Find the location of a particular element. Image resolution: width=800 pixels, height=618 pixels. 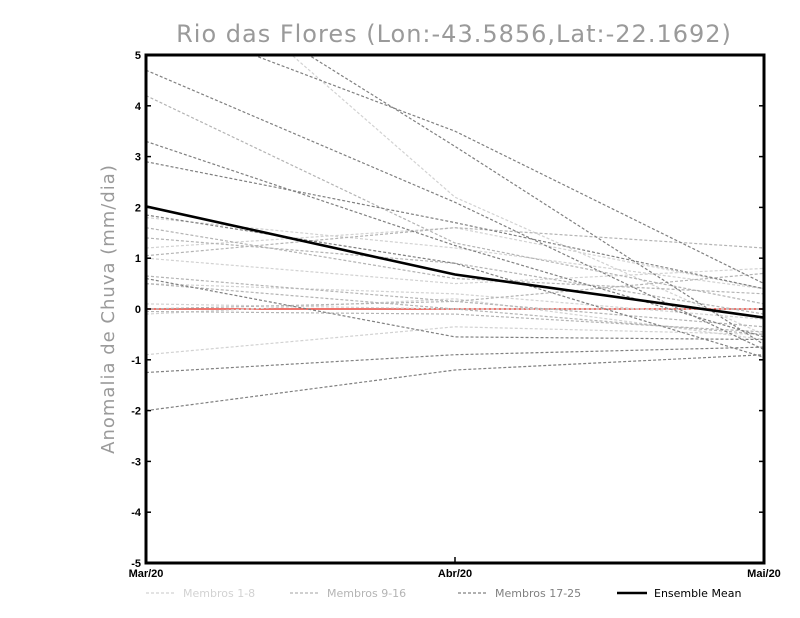

legend-label: Ensemble Mean is located at coordinates (697, 593).